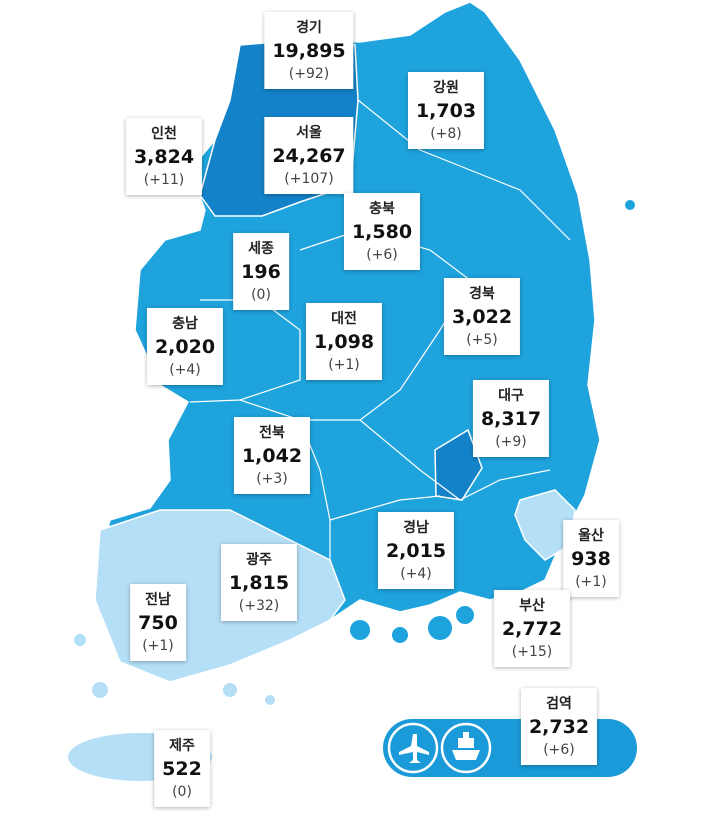 Image resolution: width=701 pixels, height=816 pixels. I want to click on region-name: 검역, so click(559, 704).